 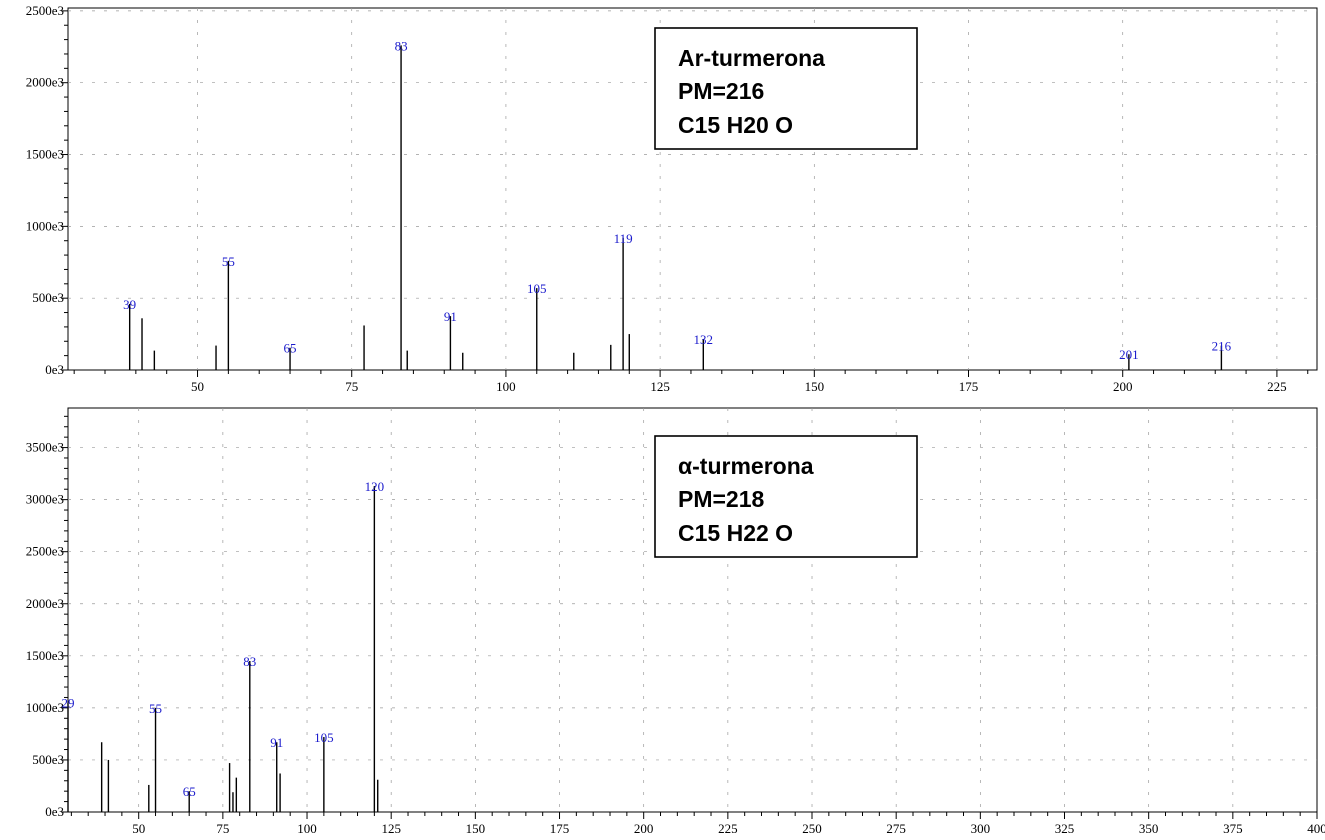 I want to click on x-tick-label: 250, so click(x=812, y=828).